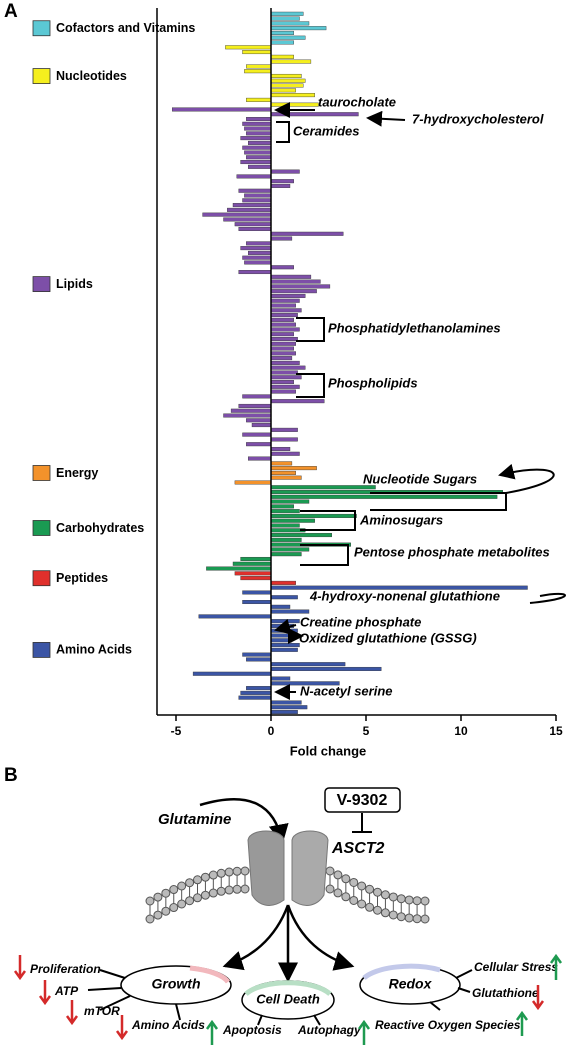 The height and width of the screenshot is (1055, 581). What do you see at coordinates (505, 993) in the screenshot?
I see `effect: Glutathione` at bounding box center [505, 993].